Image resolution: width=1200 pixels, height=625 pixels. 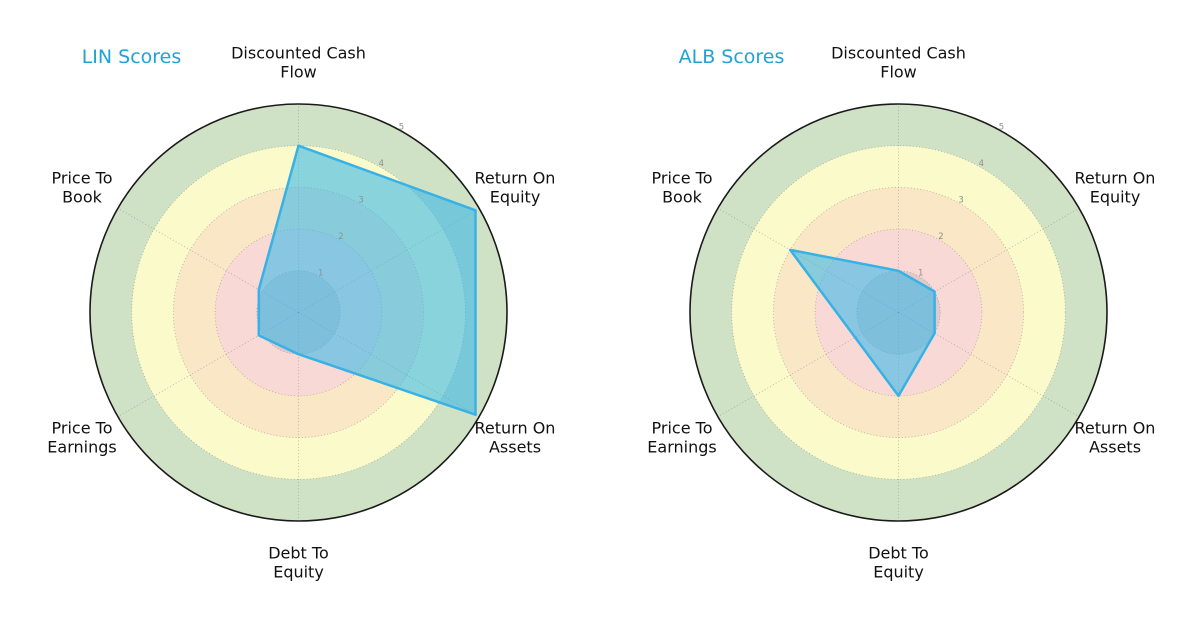 I want to click on chart-title: ALB Scores, so click(x=732, y=57).